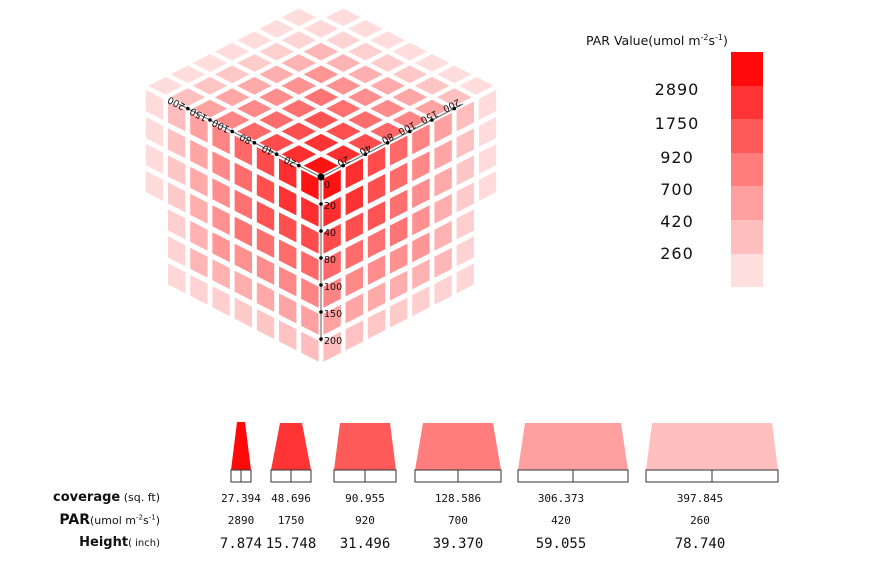 The height and width of the screenshot is (581, 876). What do you see at coordinates (657, 41) in the screenshot?
I see `legend-title: PAR Value(umol m-2s-1)` at bounding box center [657, 41].